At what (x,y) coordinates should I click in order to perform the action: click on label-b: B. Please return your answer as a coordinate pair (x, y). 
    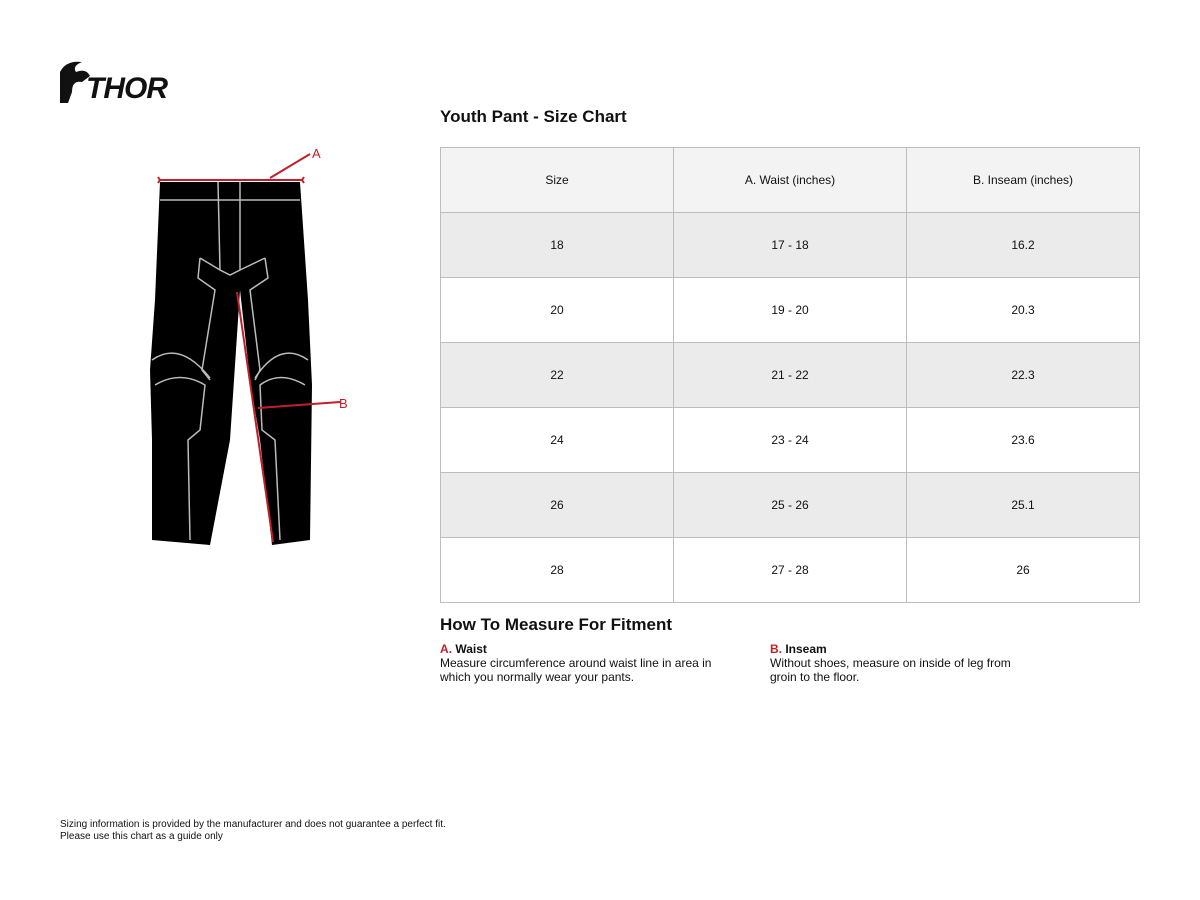
    Looking at the image, I should click on (343, 403).